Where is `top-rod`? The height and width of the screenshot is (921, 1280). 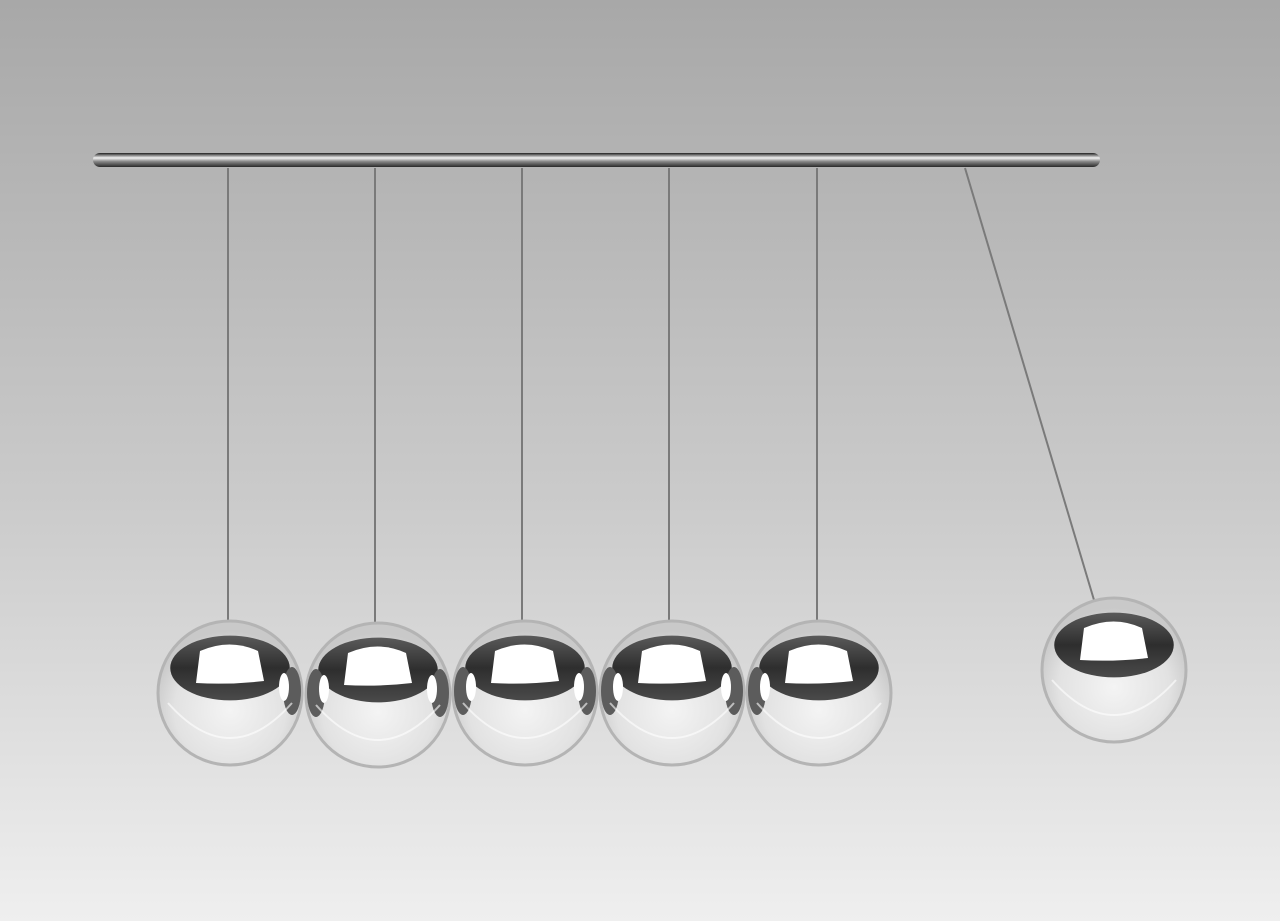
top-rod is located at coordinates (596, 160).